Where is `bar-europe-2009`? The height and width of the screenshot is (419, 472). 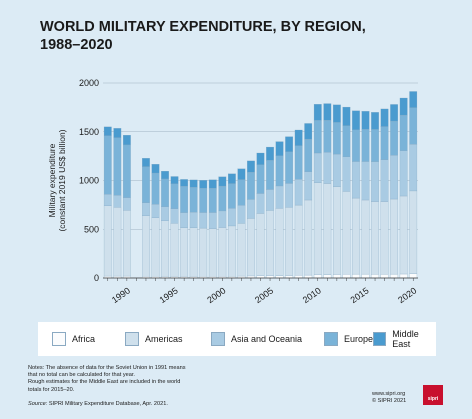 bar-europe-2009 is located at coordinates (308, 155).